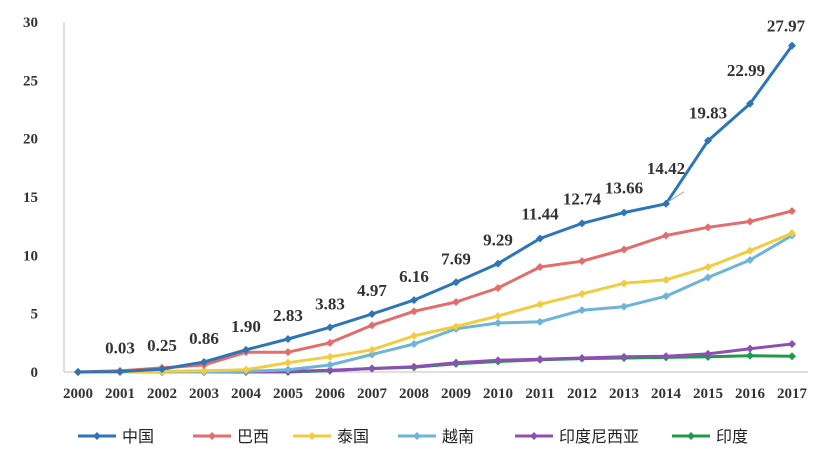 The image size is (836, 464). What do you see at coordinates (786, 26) in the screenshot?
I see `data-label: 27.97` at bounding box center [786, 26].